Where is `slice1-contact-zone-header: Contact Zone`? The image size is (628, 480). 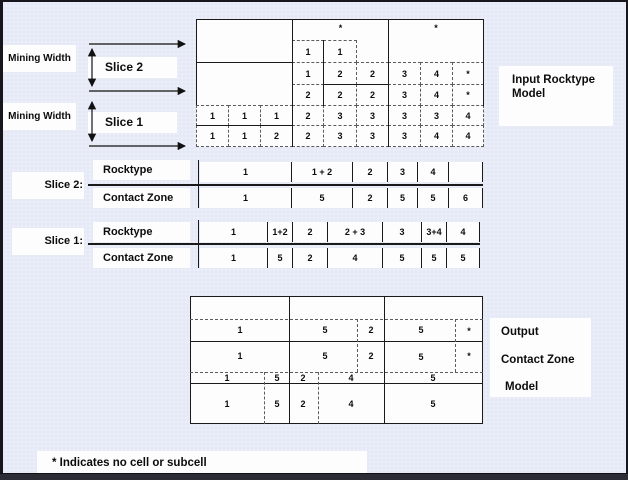
slice1-contact-zone-header: Contact Zone is located at coordinates (141, 258).